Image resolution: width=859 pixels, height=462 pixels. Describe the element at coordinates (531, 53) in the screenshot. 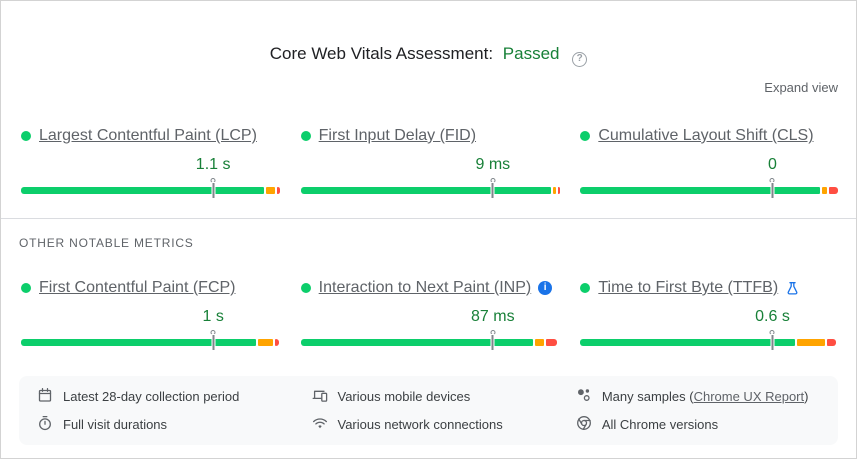

I see `assessment-status: Passed` at that location.